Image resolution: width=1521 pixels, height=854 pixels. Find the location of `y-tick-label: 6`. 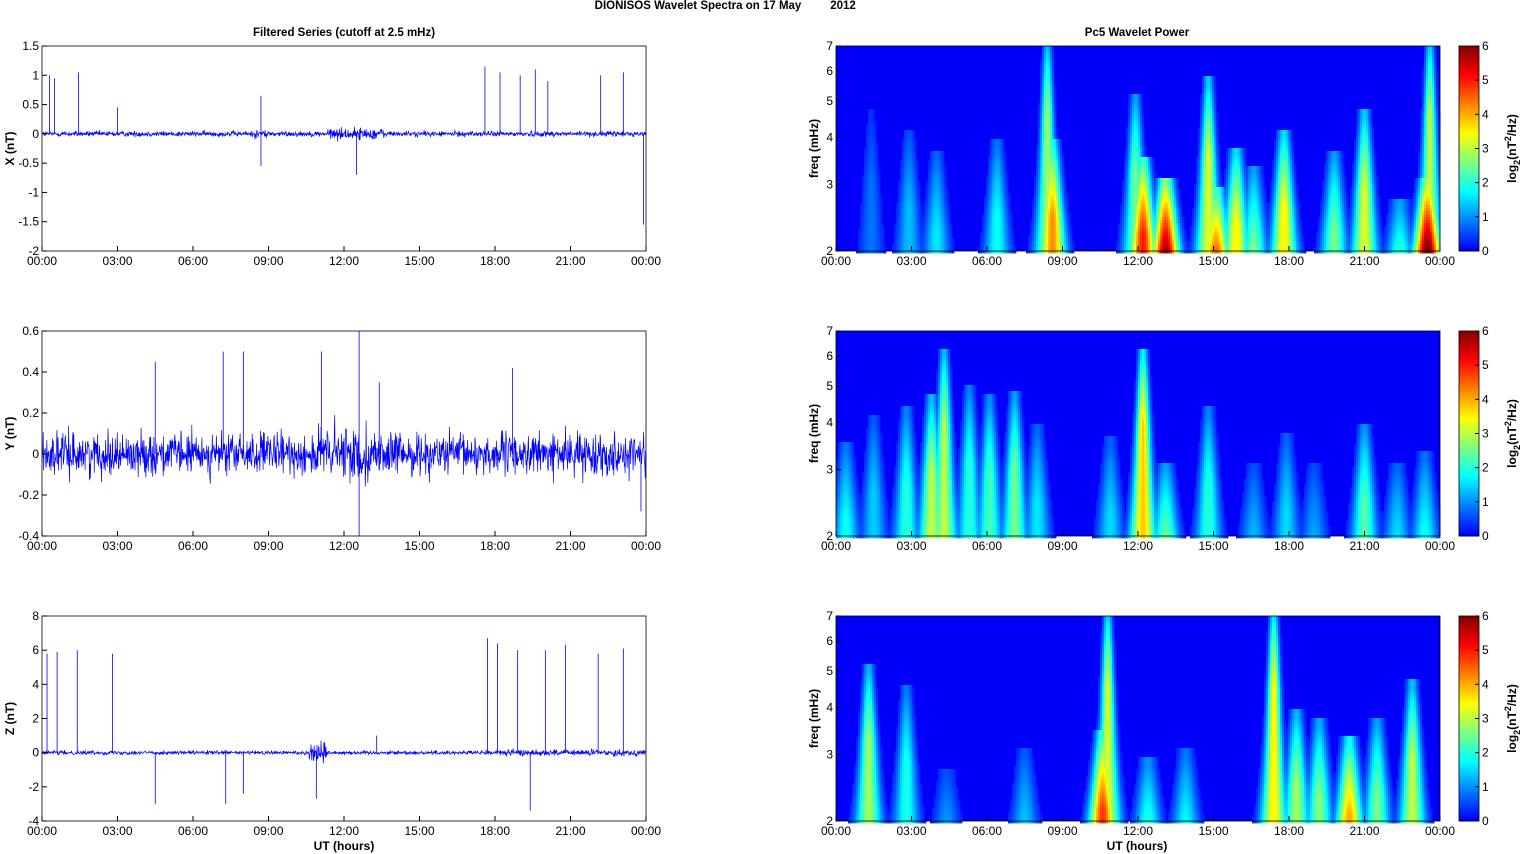

y-tick-label: 6 is located at coordinates (35, 650).